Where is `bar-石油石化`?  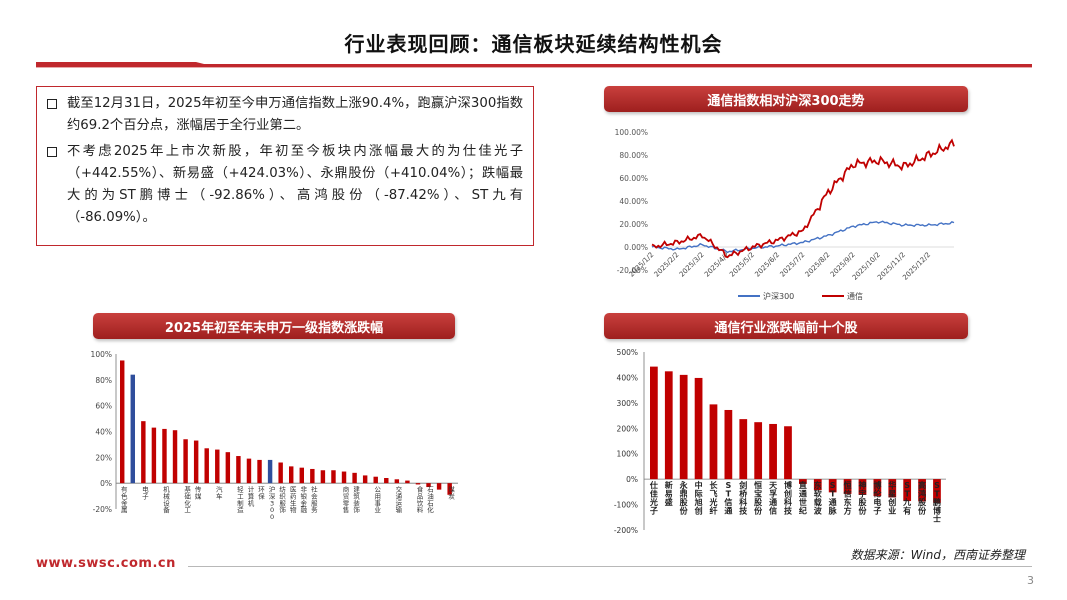 bar-石油石化 is located at coordinates (428, 485).